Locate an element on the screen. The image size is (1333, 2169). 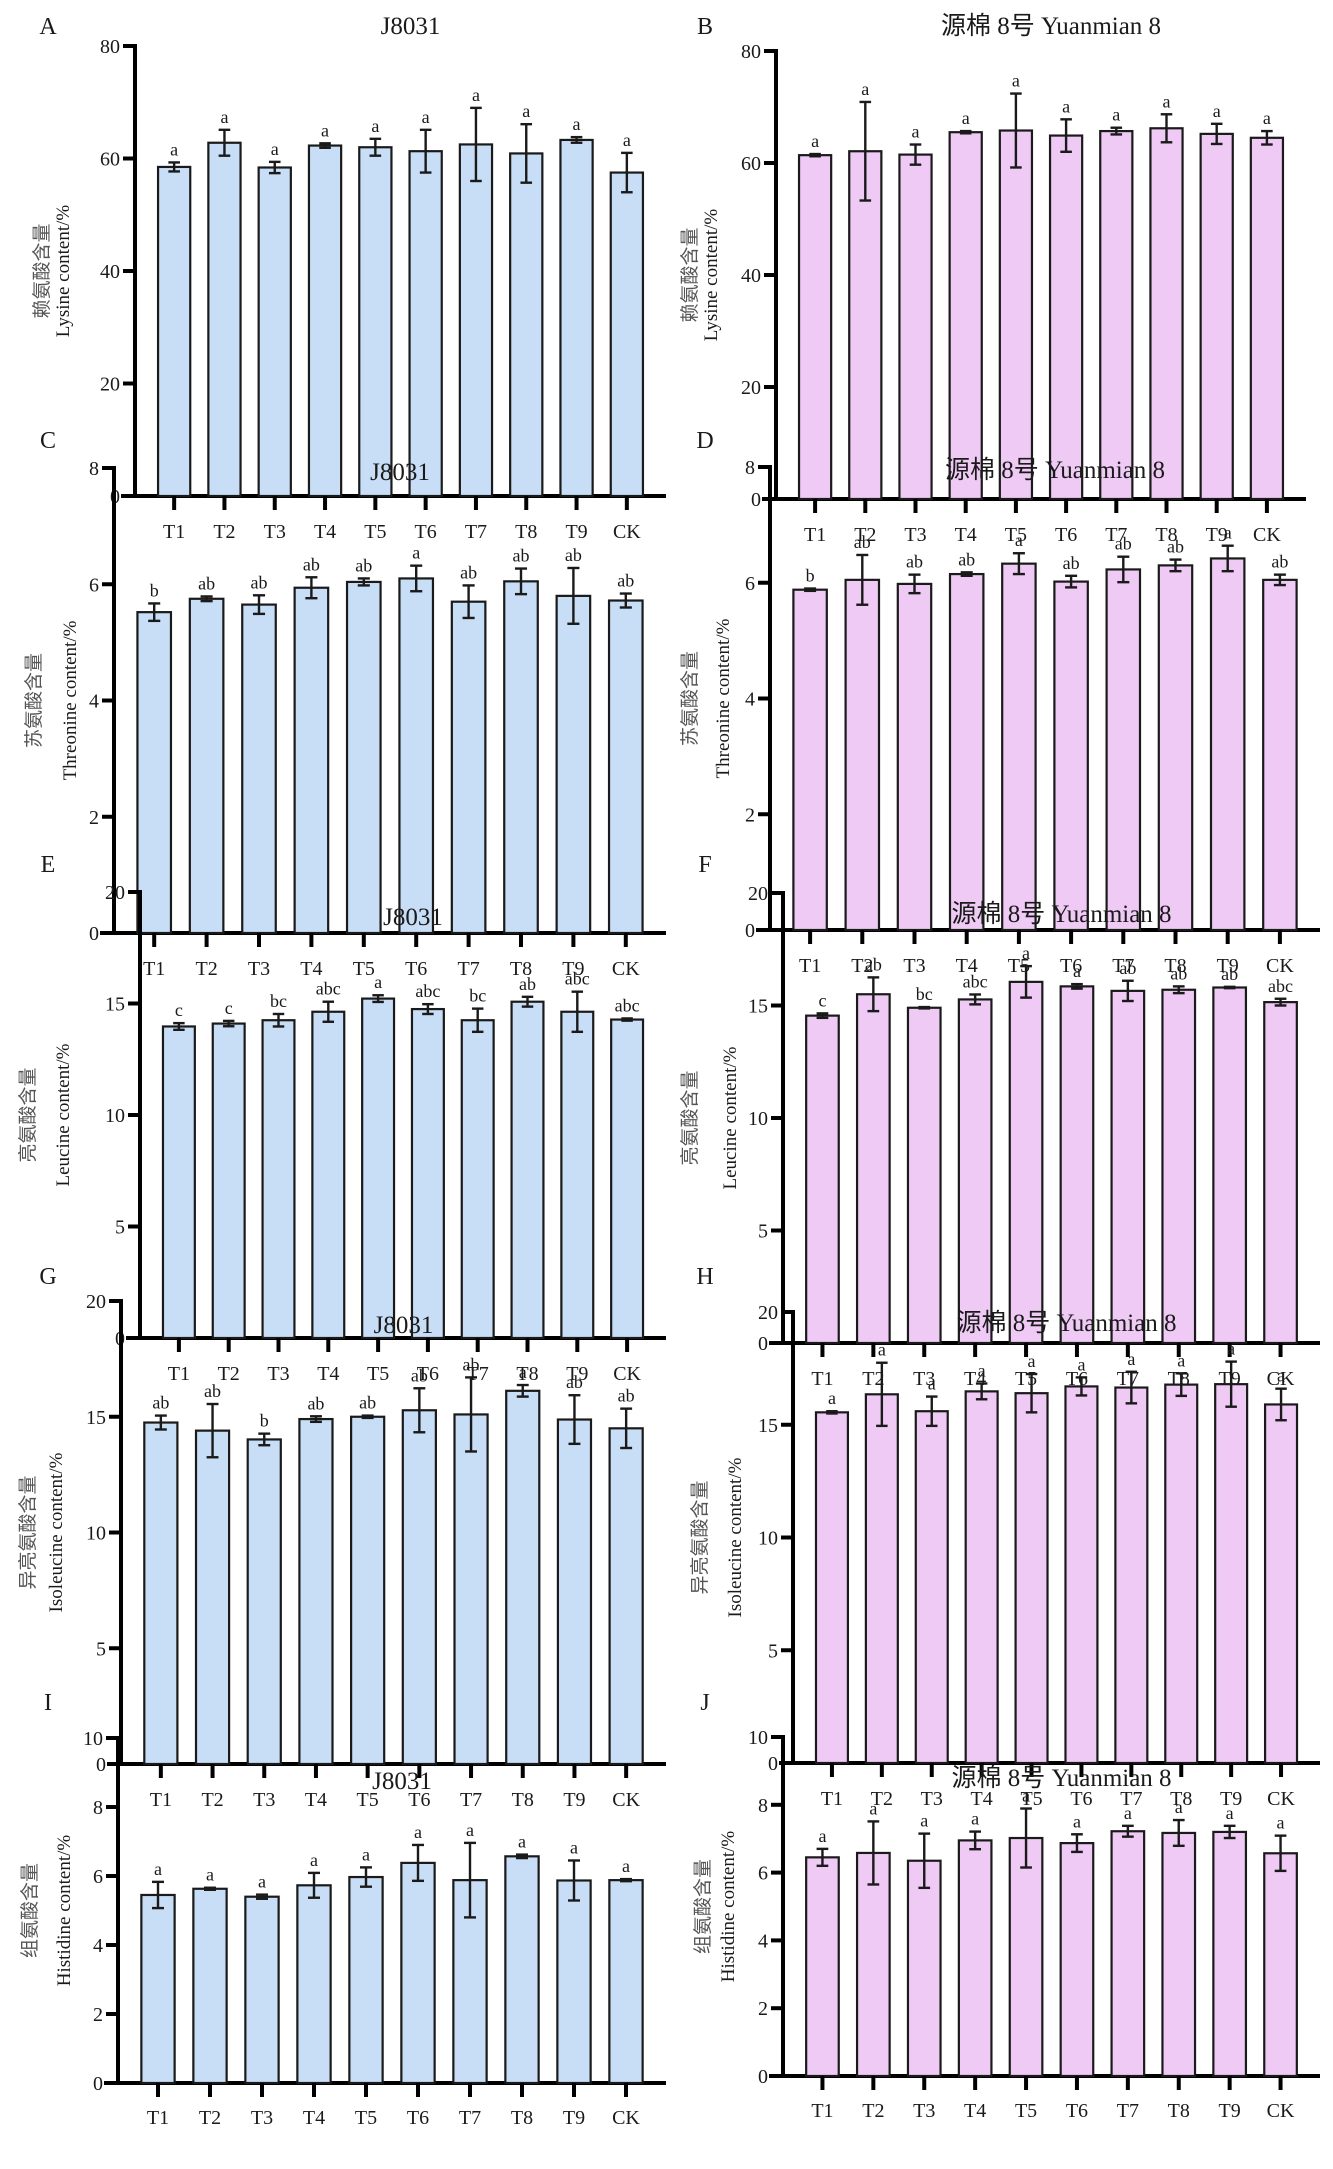
panel-letter: H is located at coordinates (704, 1277).